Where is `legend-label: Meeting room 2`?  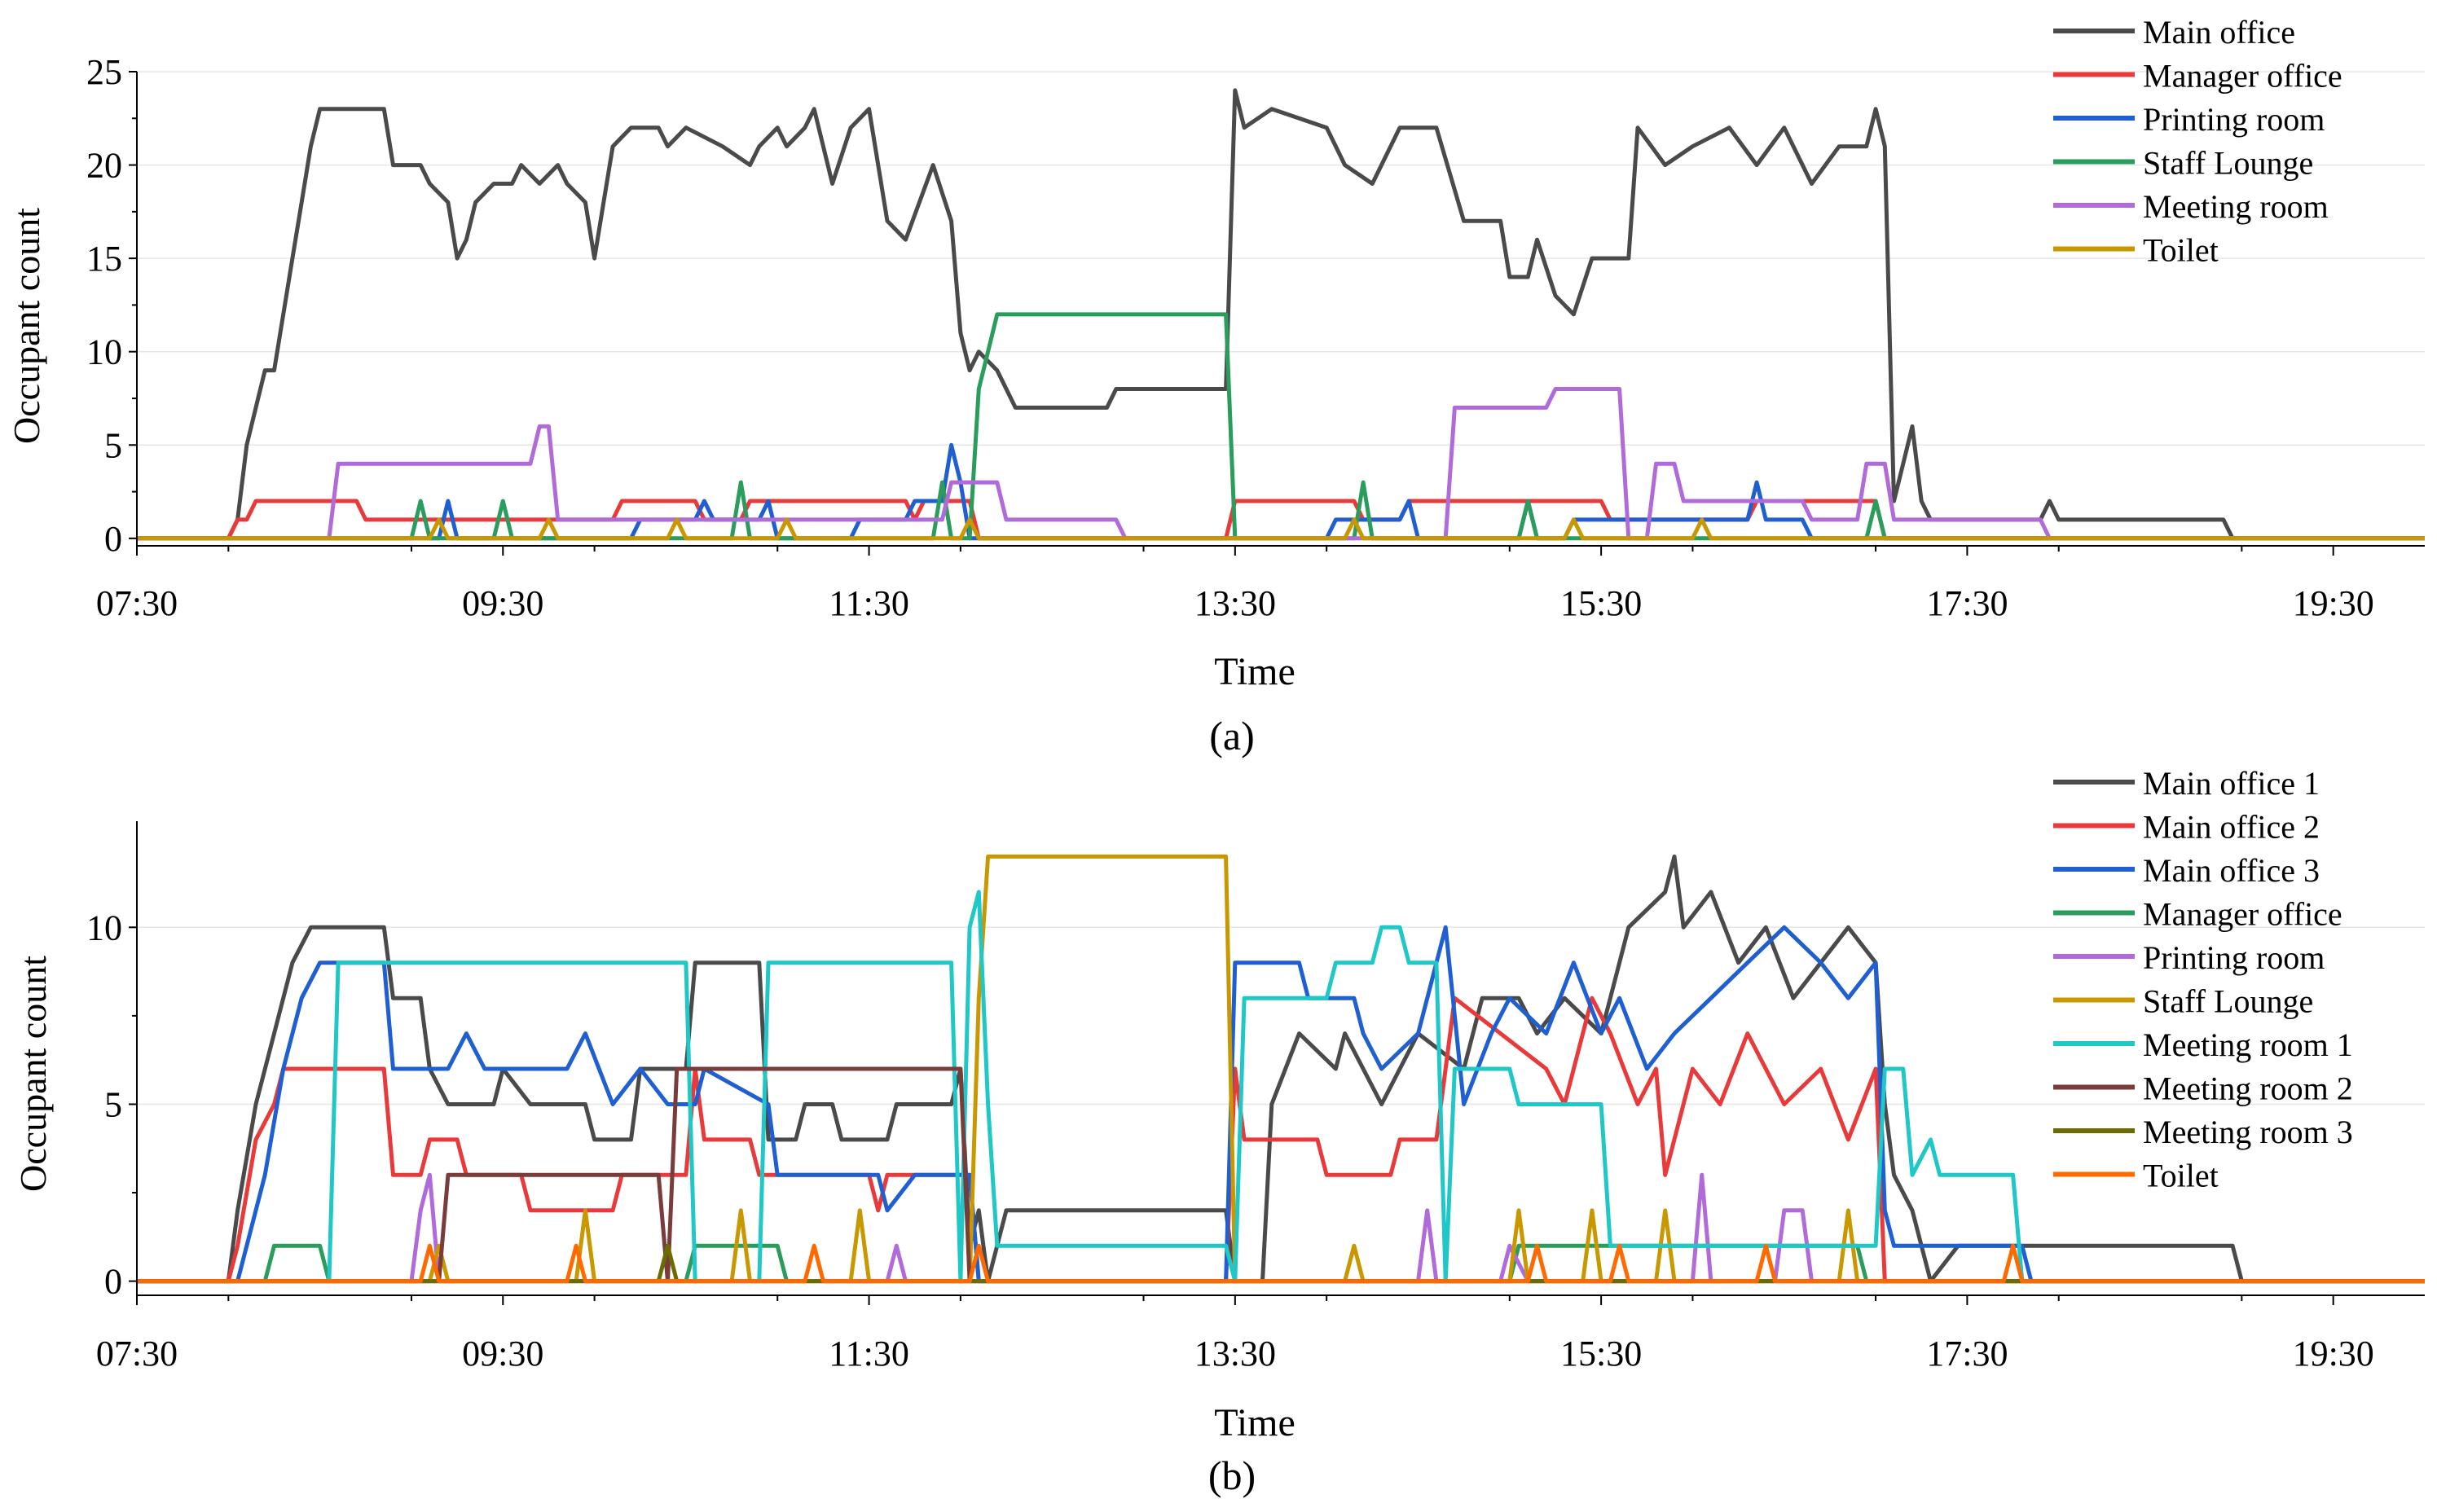
legend-label: Meeting room 2 is located at coordinates (2248, 1088).